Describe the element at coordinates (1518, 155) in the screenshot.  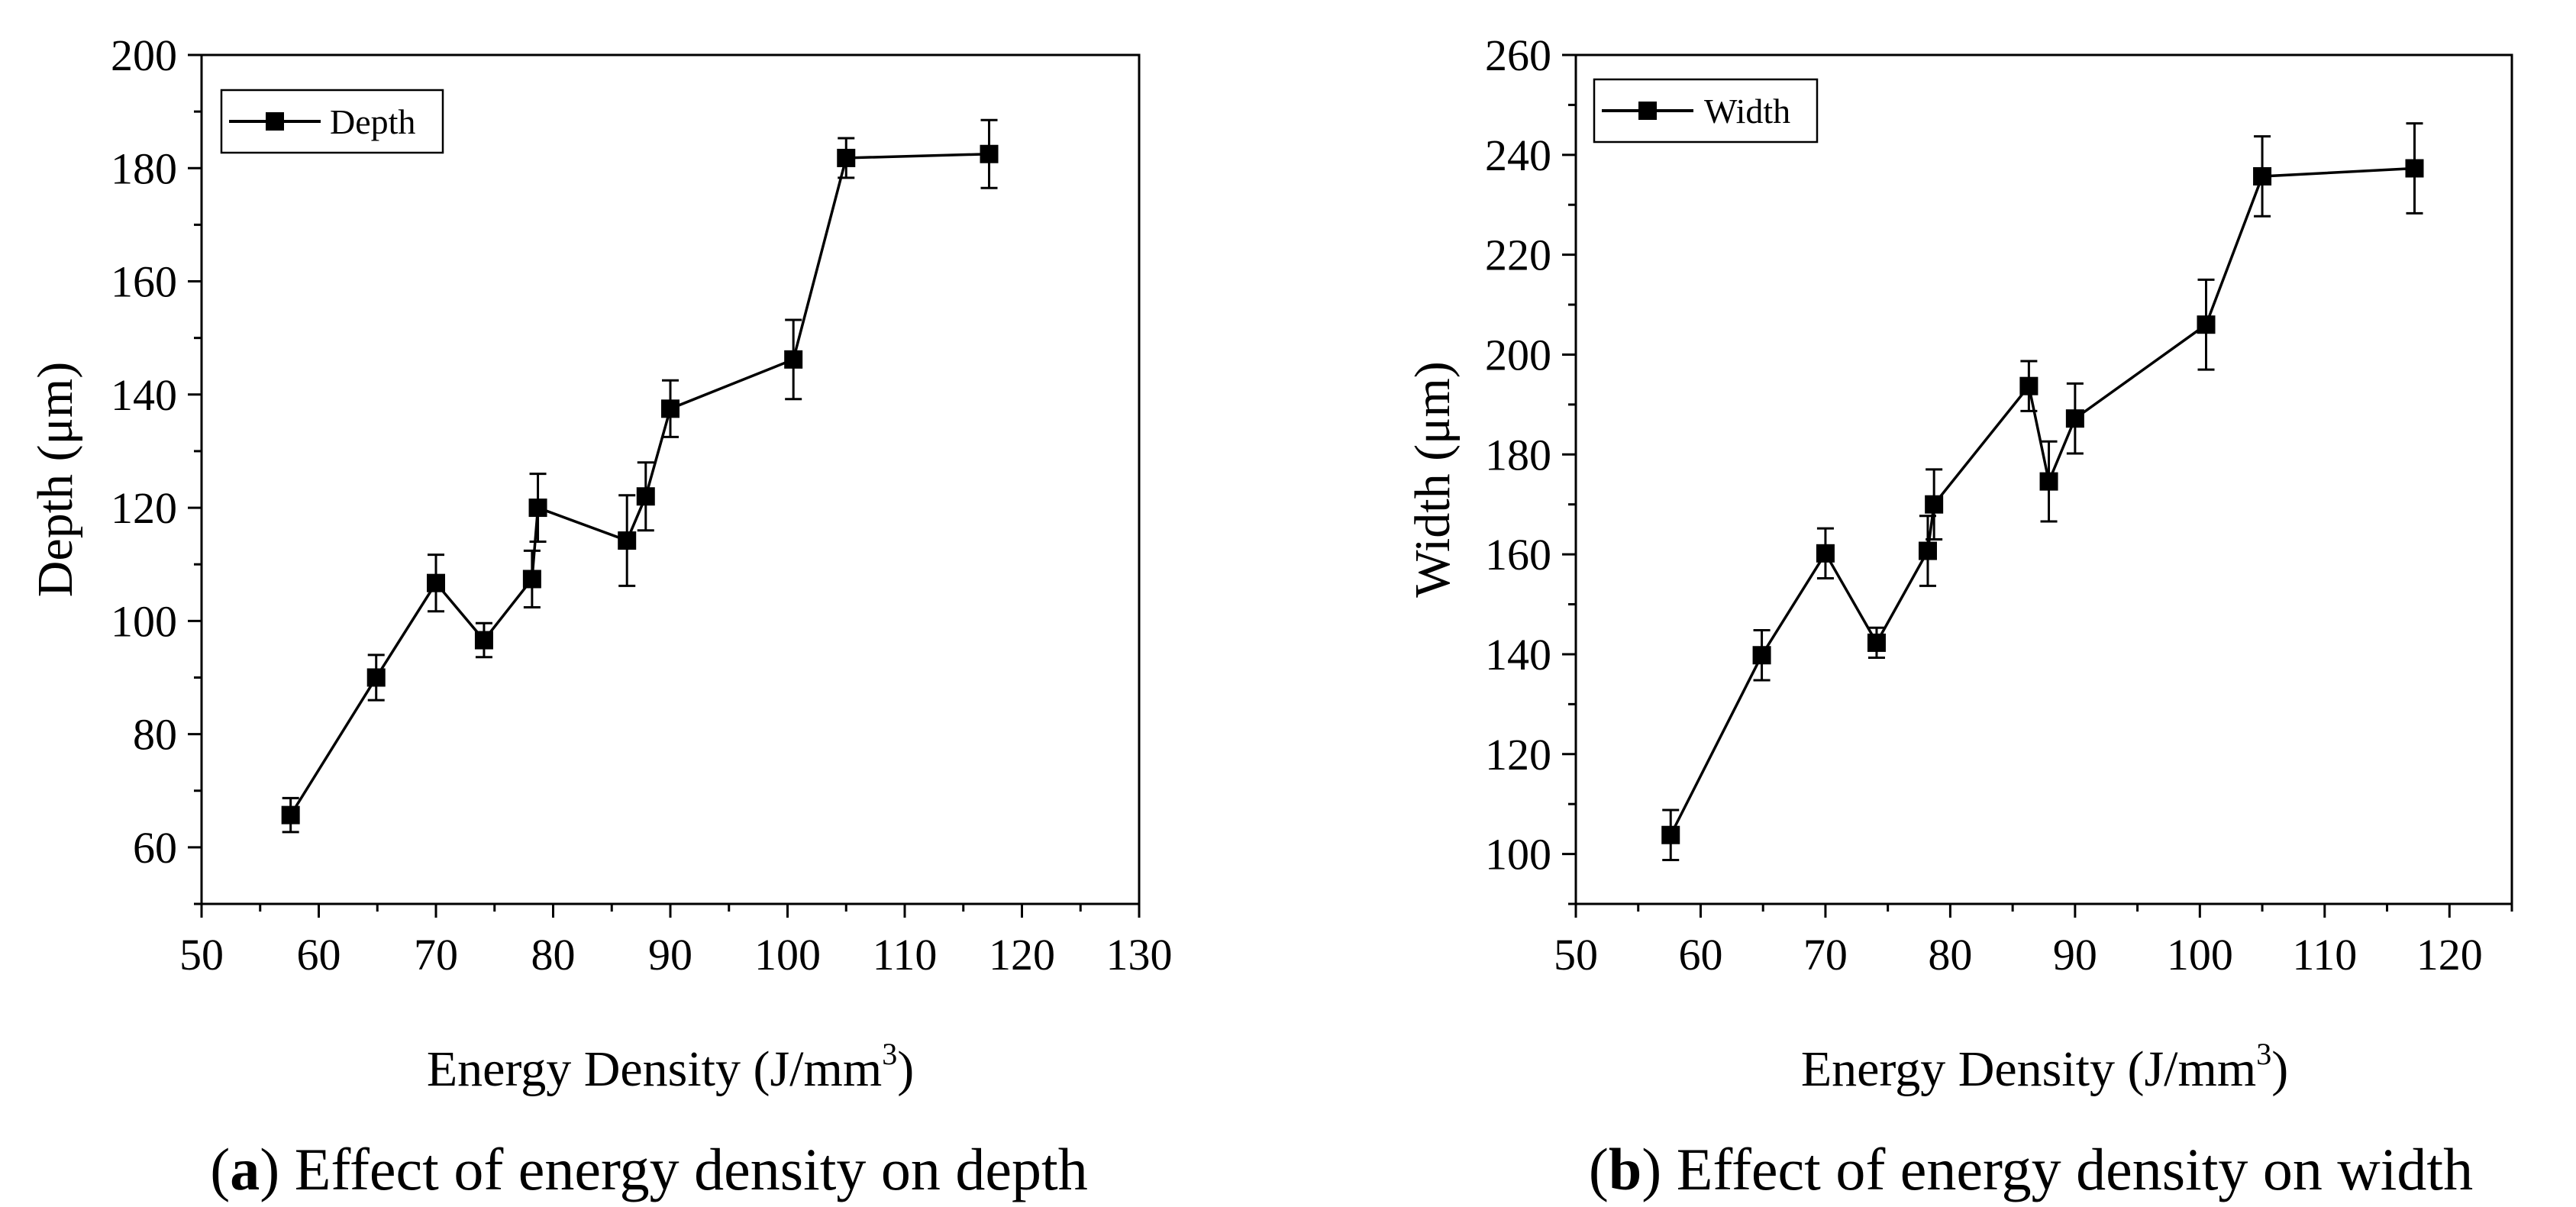
I see `width-y-tick-label: 240` at that location.